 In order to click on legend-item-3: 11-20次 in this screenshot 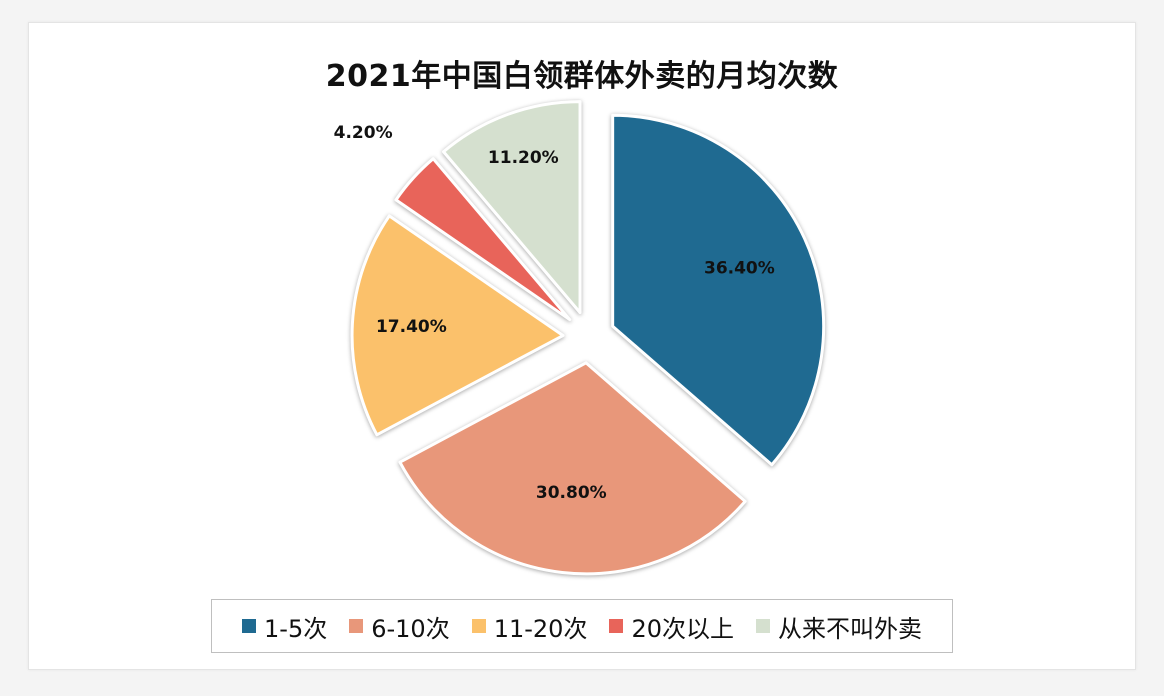, I will do `click(529, 626)`.